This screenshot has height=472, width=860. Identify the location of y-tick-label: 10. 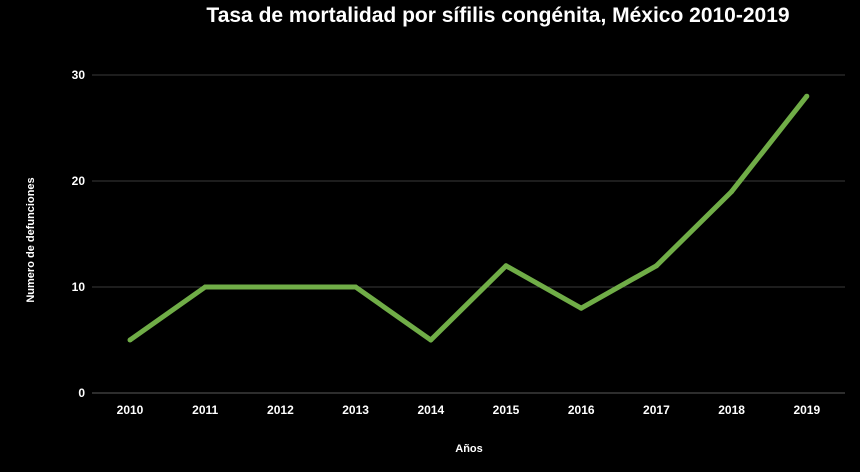
(79, 287).